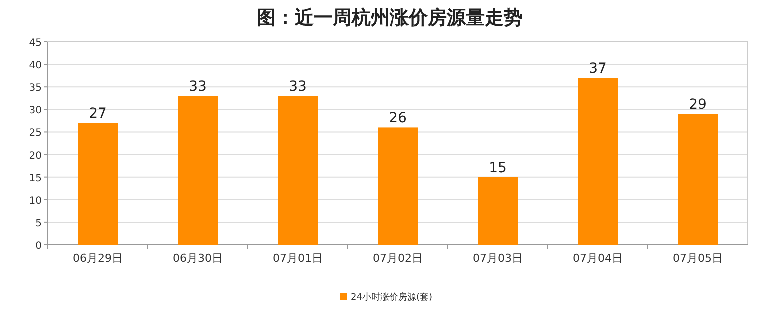  Describe the element at coordinates (198, 258) in the screenshot. I see `x-tick-label: 06月30日` at that location.